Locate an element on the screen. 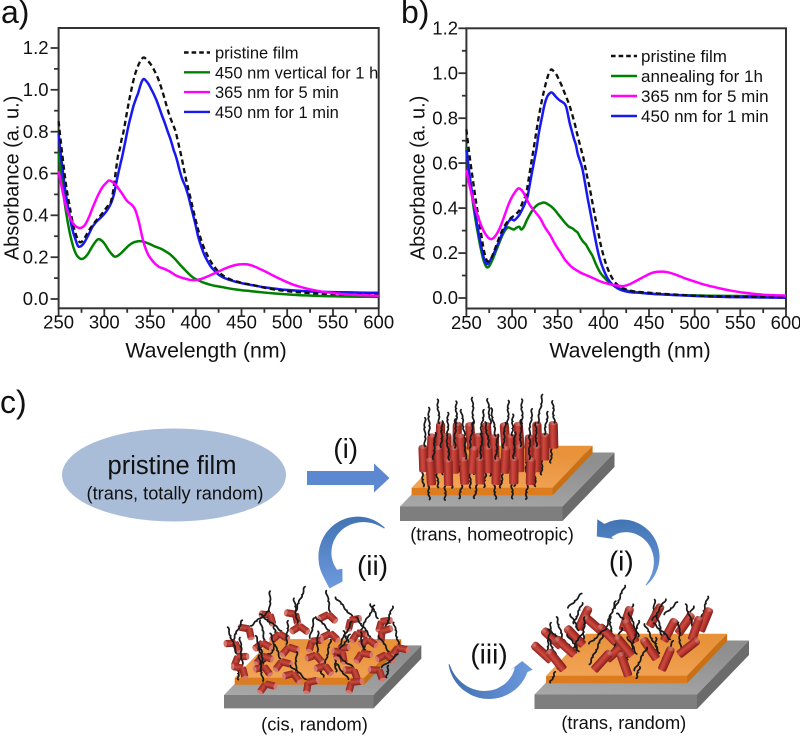  svg-text: c) is located at coordinates (13, 402).